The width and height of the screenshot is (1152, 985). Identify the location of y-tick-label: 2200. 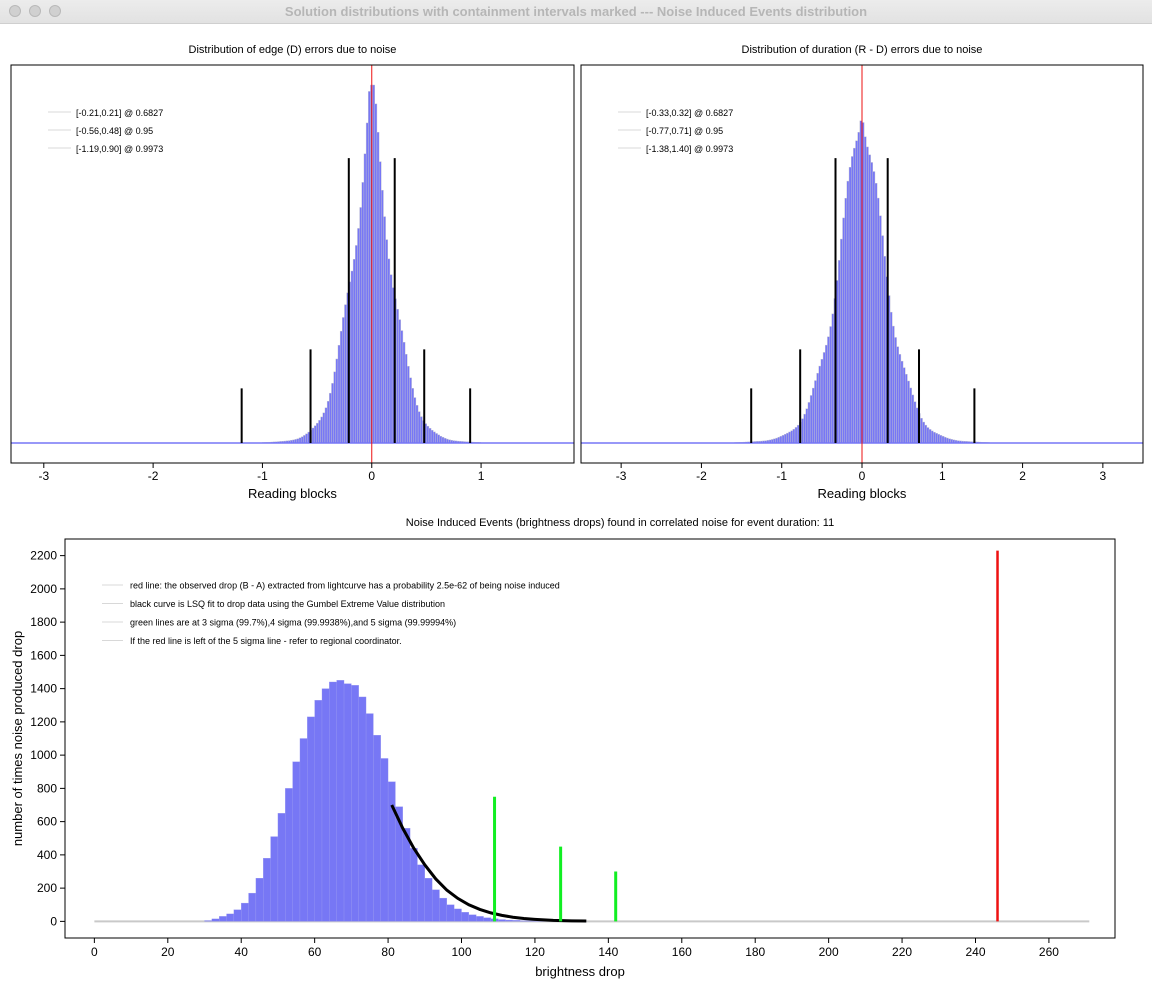
(43, 556).